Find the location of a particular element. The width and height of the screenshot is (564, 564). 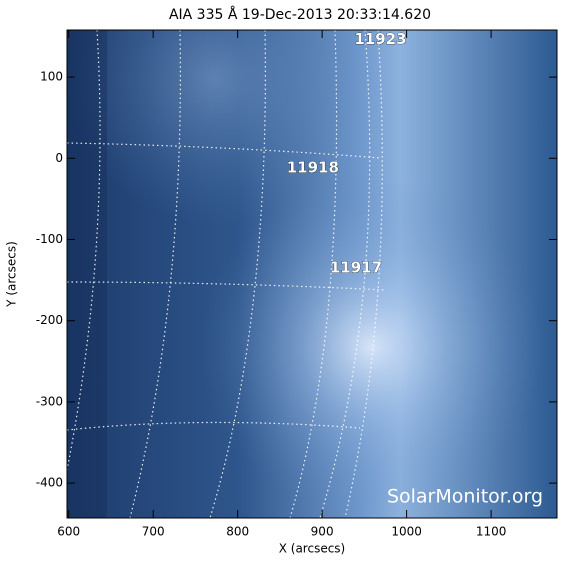

region-label: 11918 is located at coordinates (313, 168).